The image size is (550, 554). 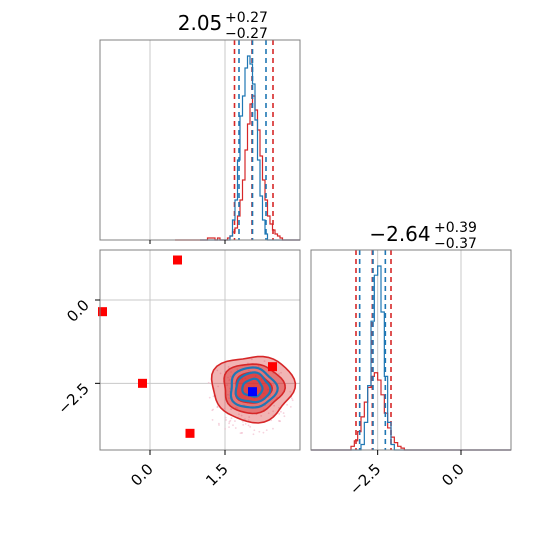 I want to click on joint-x-tick-label: 0.0, so click(x=142, y=475).